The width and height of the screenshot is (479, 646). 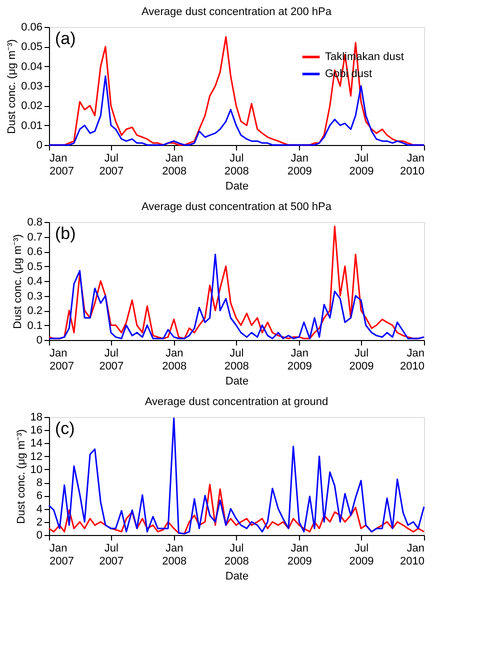 What do you see at coordinates (65, 38) in the screenshot?
I see `annotation: (a)` at bounding box center [65, 38].